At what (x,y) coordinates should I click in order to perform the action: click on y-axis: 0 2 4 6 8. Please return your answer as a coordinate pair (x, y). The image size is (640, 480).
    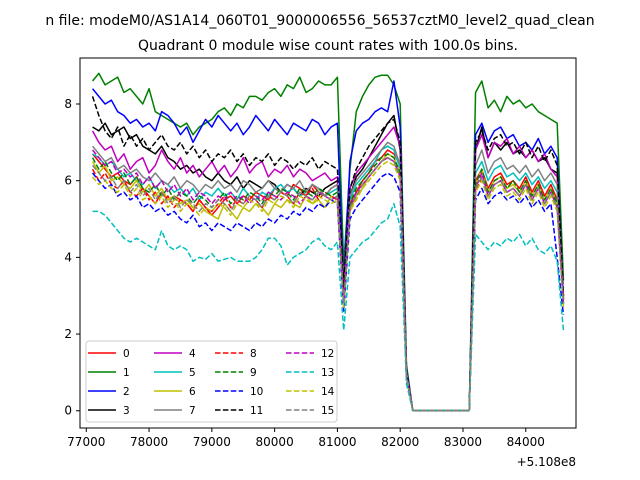
    Looking at the image, I should click on (72, 257).